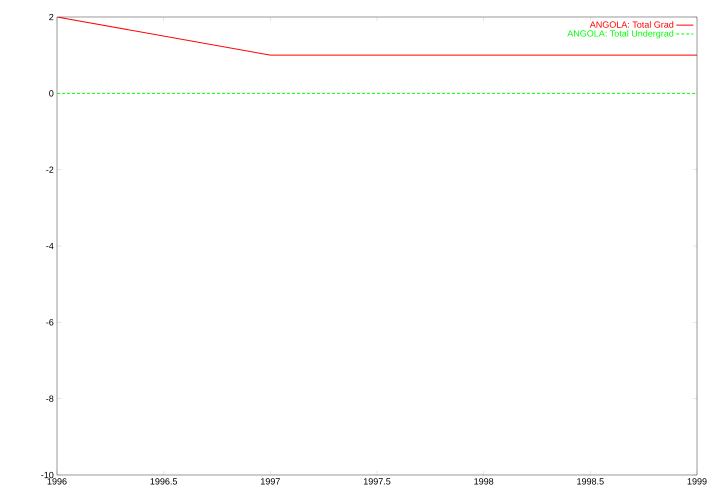  What do you see at coordinates (51, 93) in the screenshot?
I see `y-tick-label: 0` at bounding box center [51, 93].